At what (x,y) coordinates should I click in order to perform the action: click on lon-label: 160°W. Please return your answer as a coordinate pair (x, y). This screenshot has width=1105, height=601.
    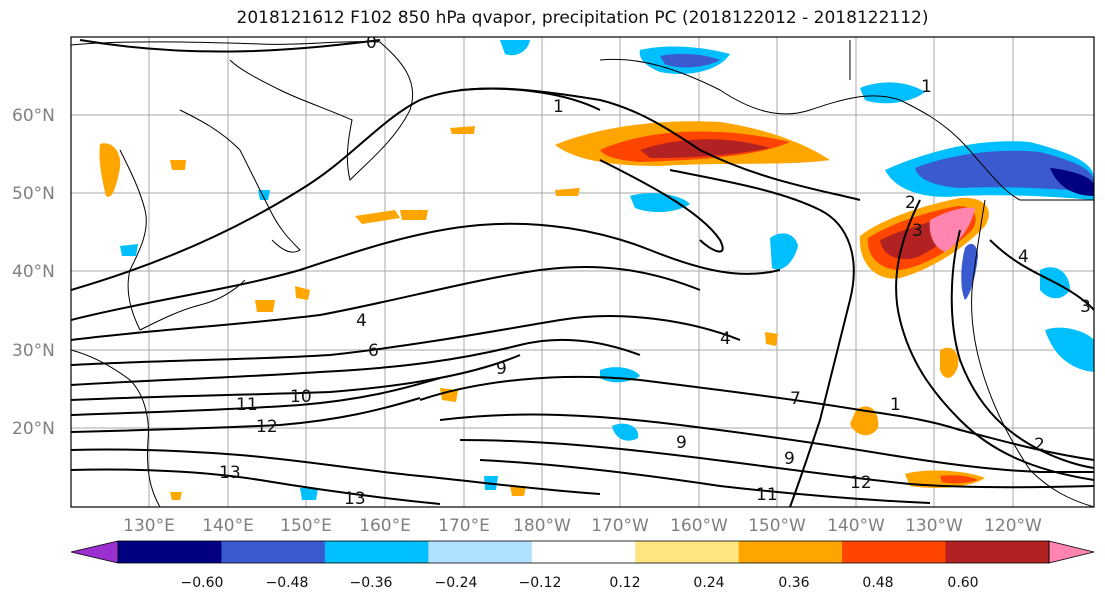
    Looking at the image, I should click on (699, 526).